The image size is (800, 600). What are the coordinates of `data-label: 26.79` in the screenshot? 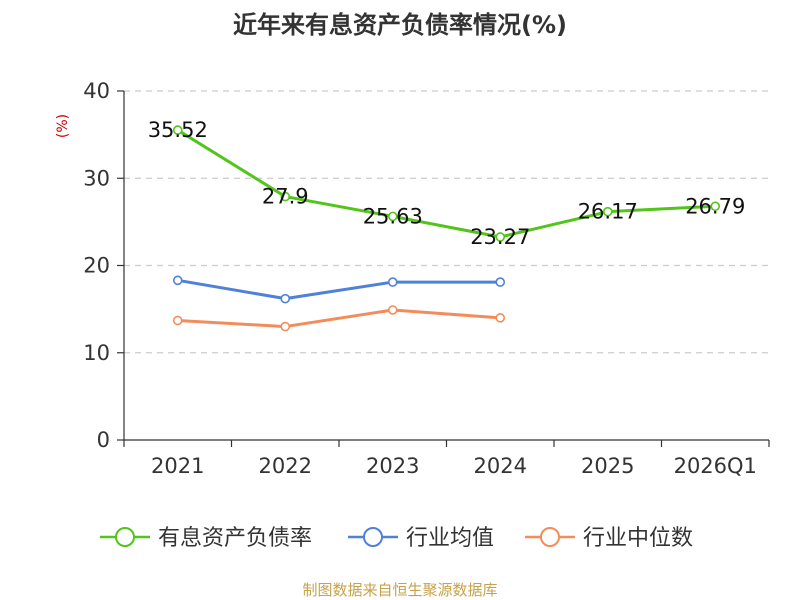 It's located at (715, 206).